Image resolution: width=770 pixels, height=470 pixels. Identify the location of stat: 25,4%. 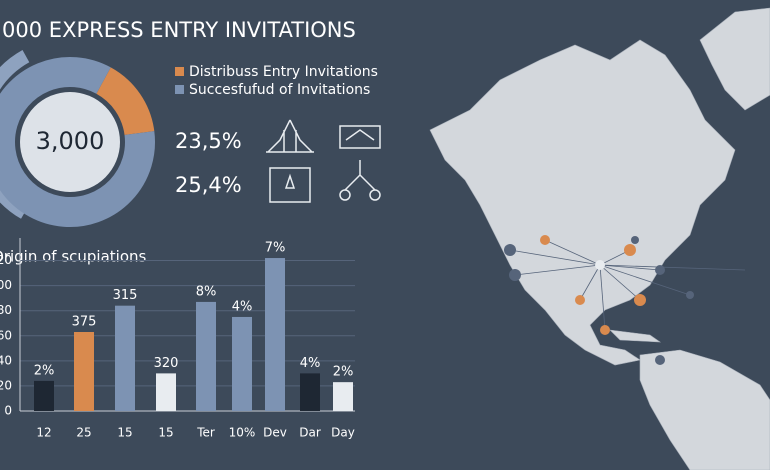
(208, 185).